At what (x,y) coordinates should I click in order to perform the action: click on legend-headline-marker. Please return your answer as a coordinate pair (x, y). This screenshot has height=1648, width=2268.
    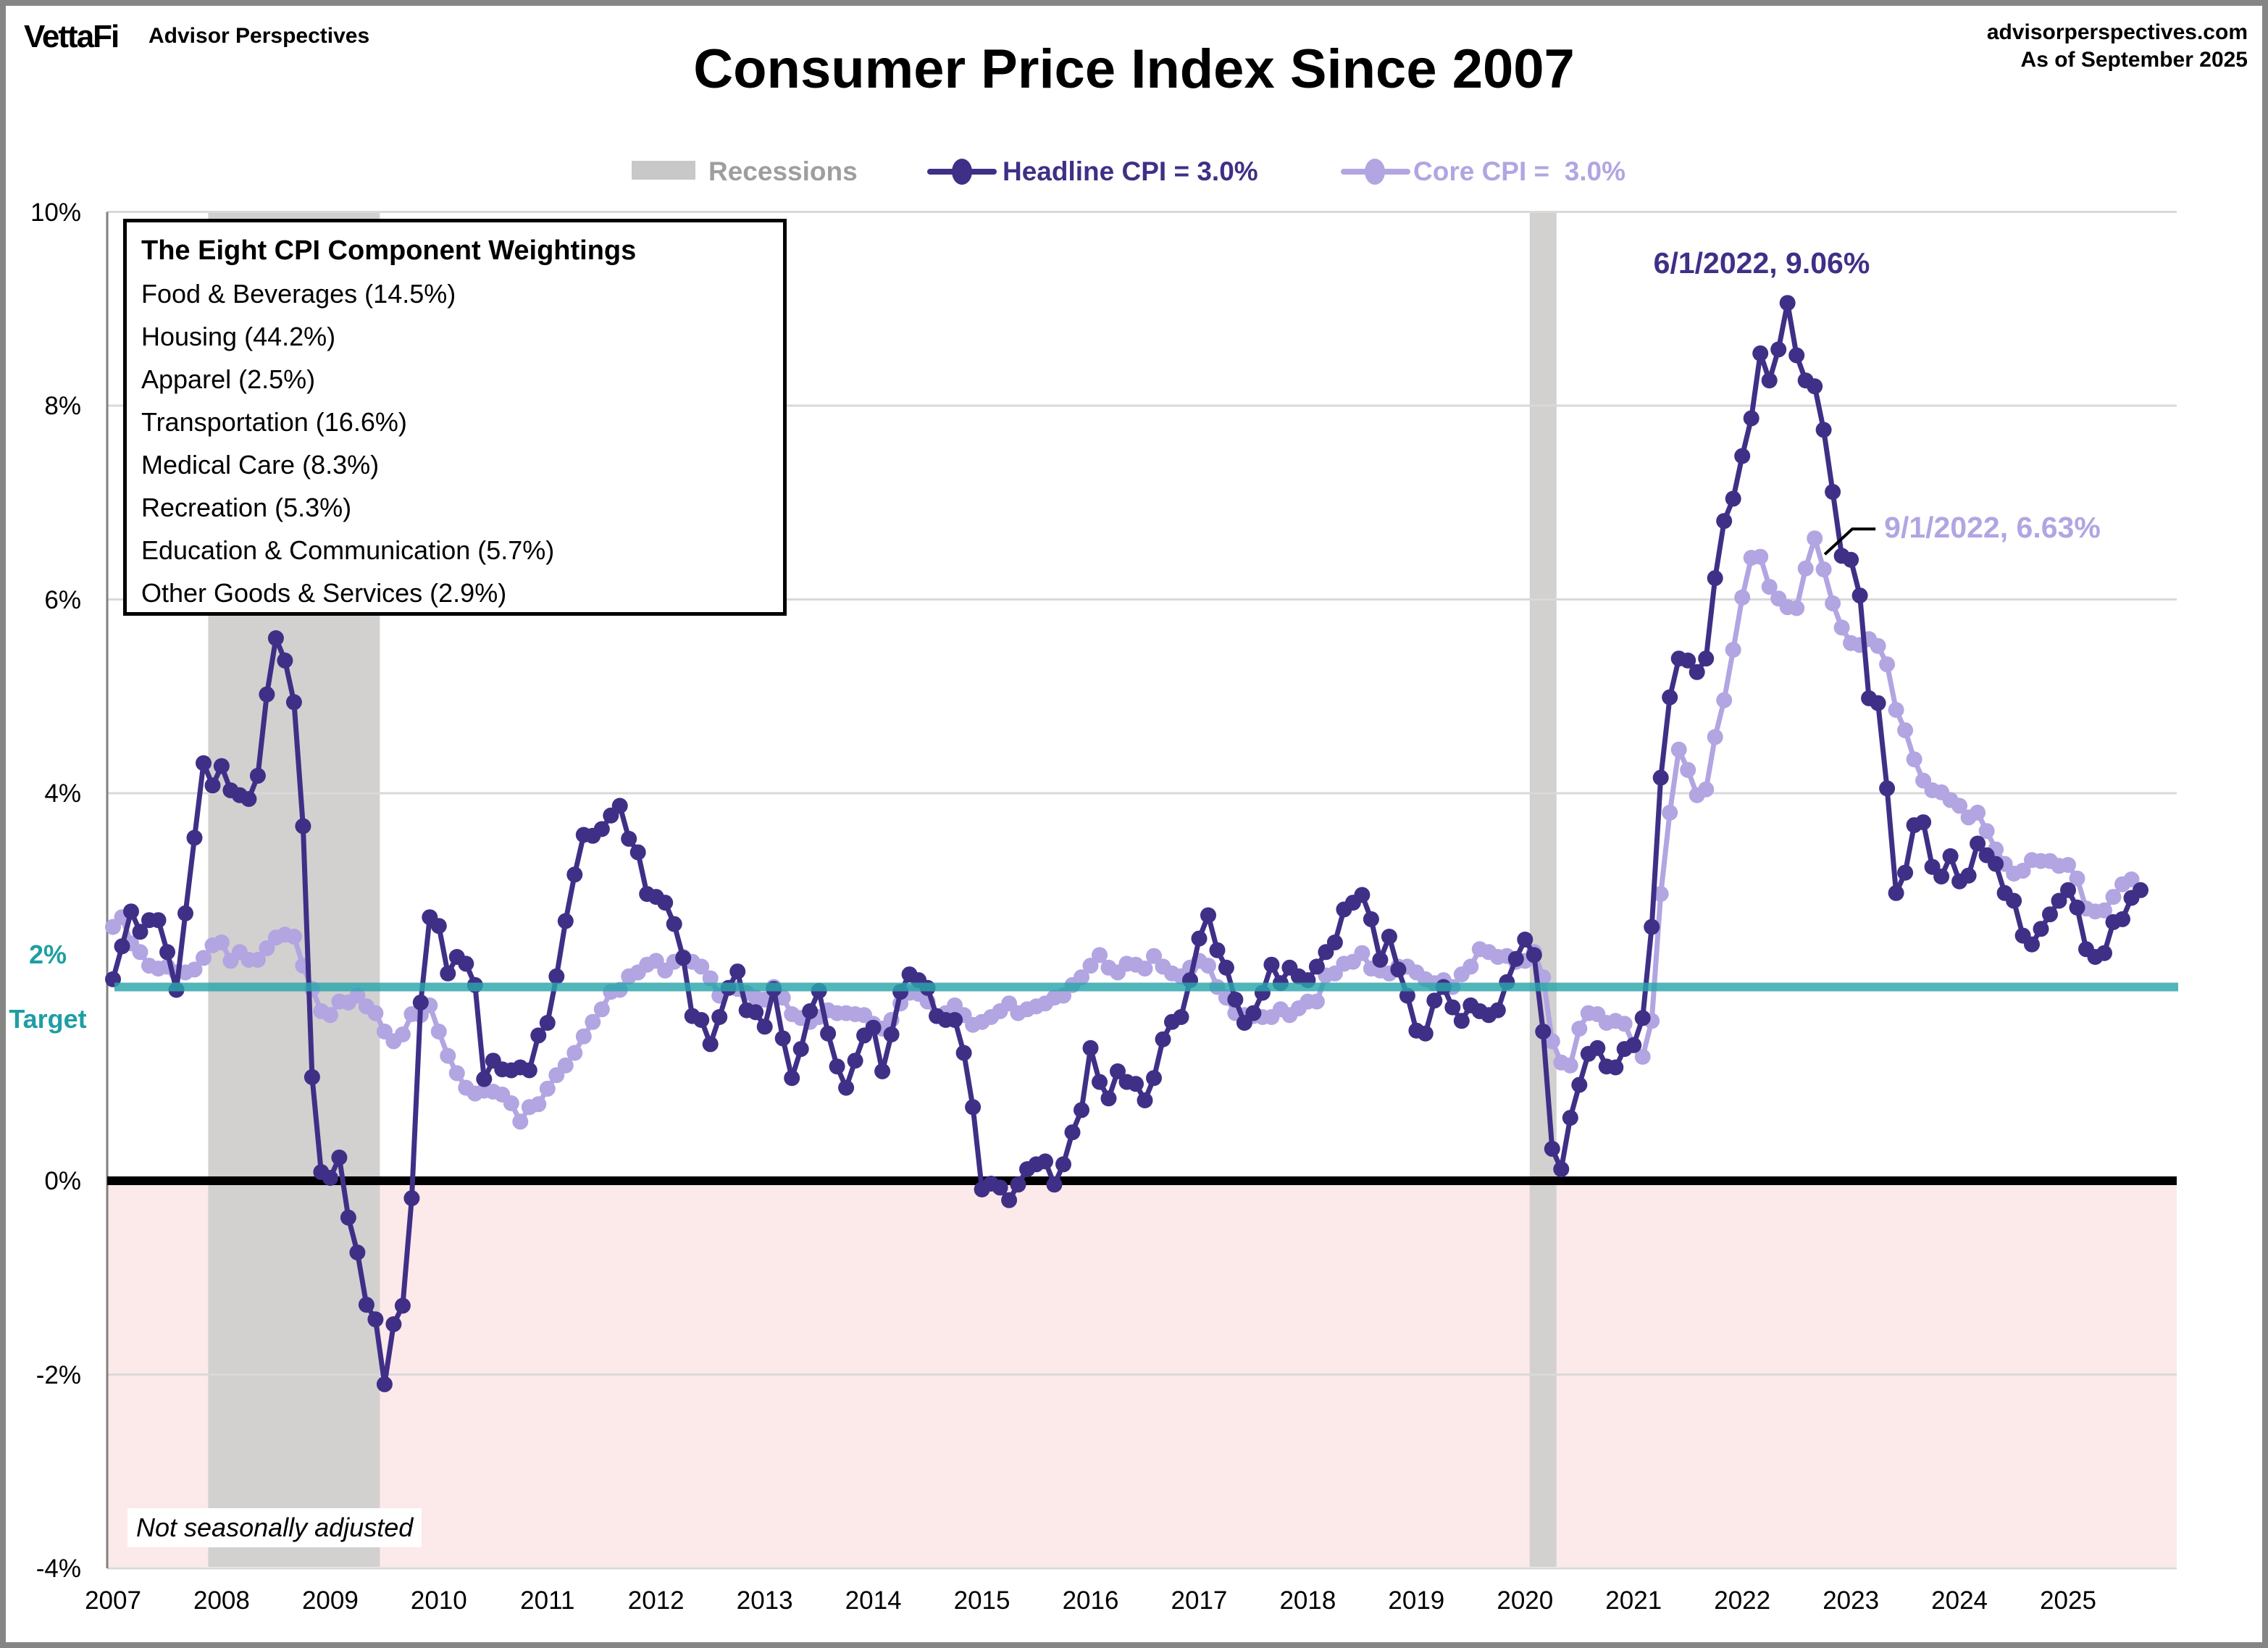
    Looking at the image, I should click on (962, 172).